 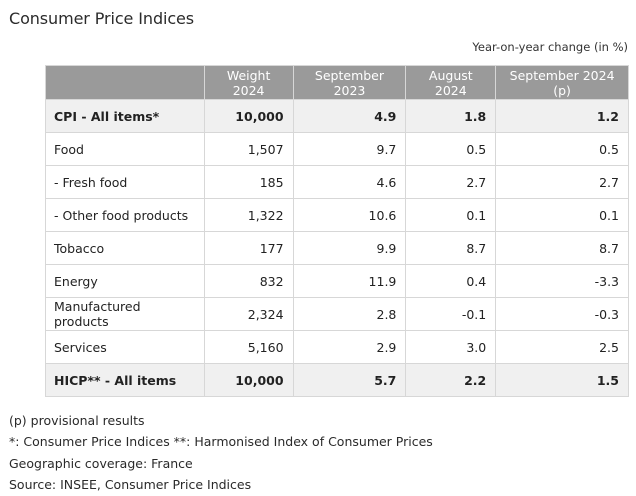 I want to click on table-row: Food 1,507 9.7 0.5 0.5, so click(x=337, y=149).